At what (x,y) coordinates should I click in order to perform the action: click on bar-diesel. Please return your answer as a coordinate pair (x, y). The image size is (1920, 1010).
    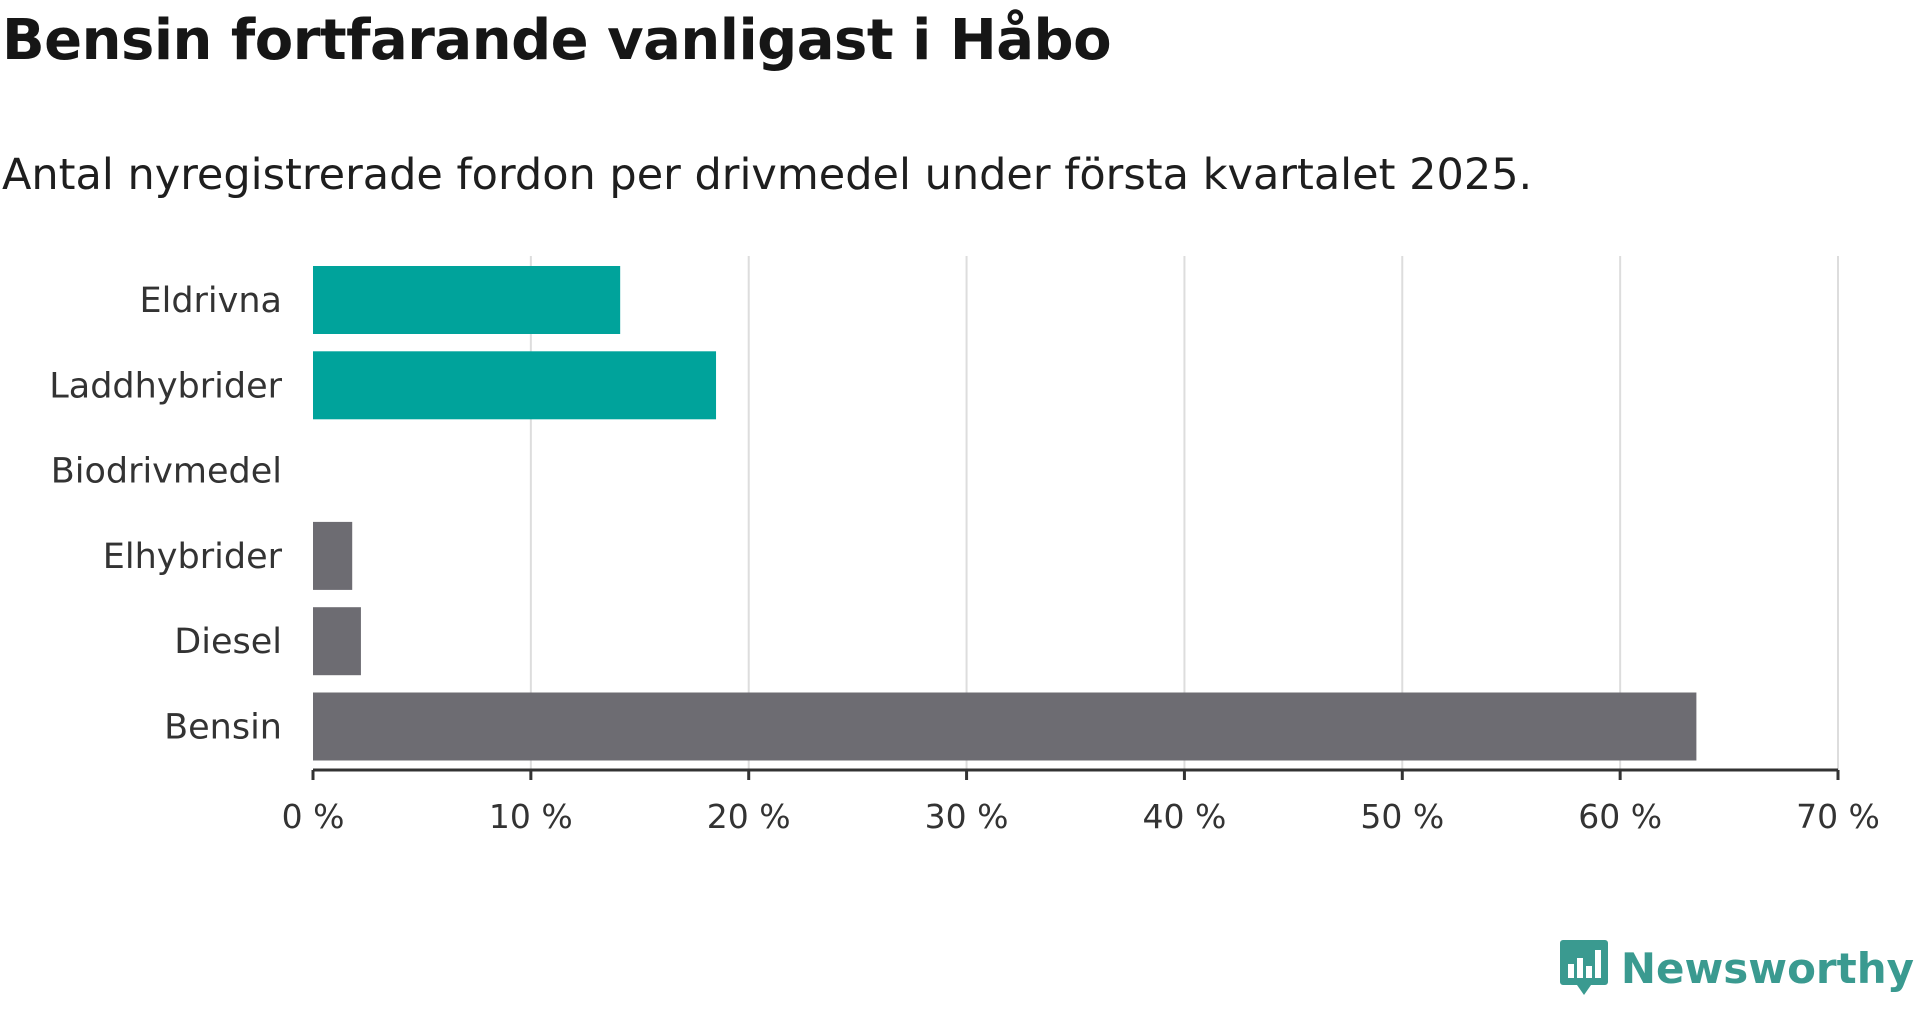
    Looking at the image, I should click on (337, 641).